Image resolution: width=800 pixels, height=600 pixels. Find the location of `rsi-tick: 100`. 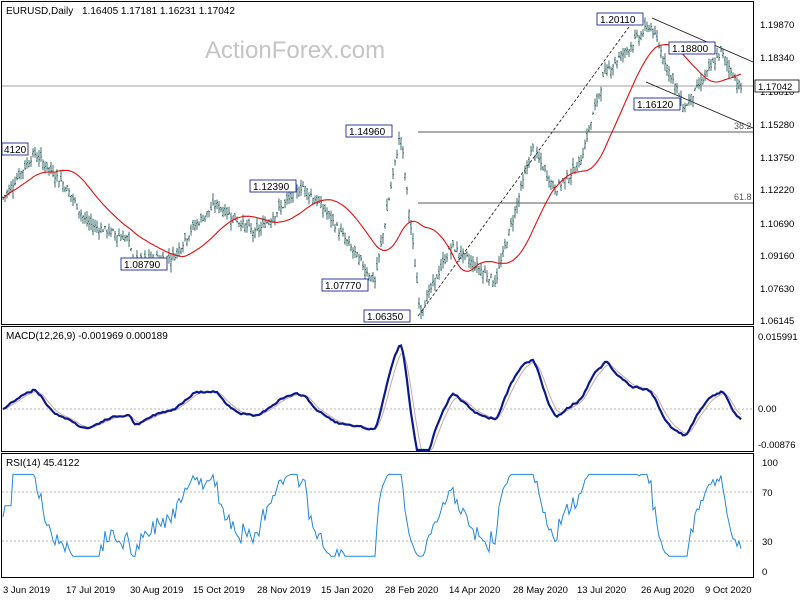

rsi-tick: 100 is located at coordinates (770, 463).